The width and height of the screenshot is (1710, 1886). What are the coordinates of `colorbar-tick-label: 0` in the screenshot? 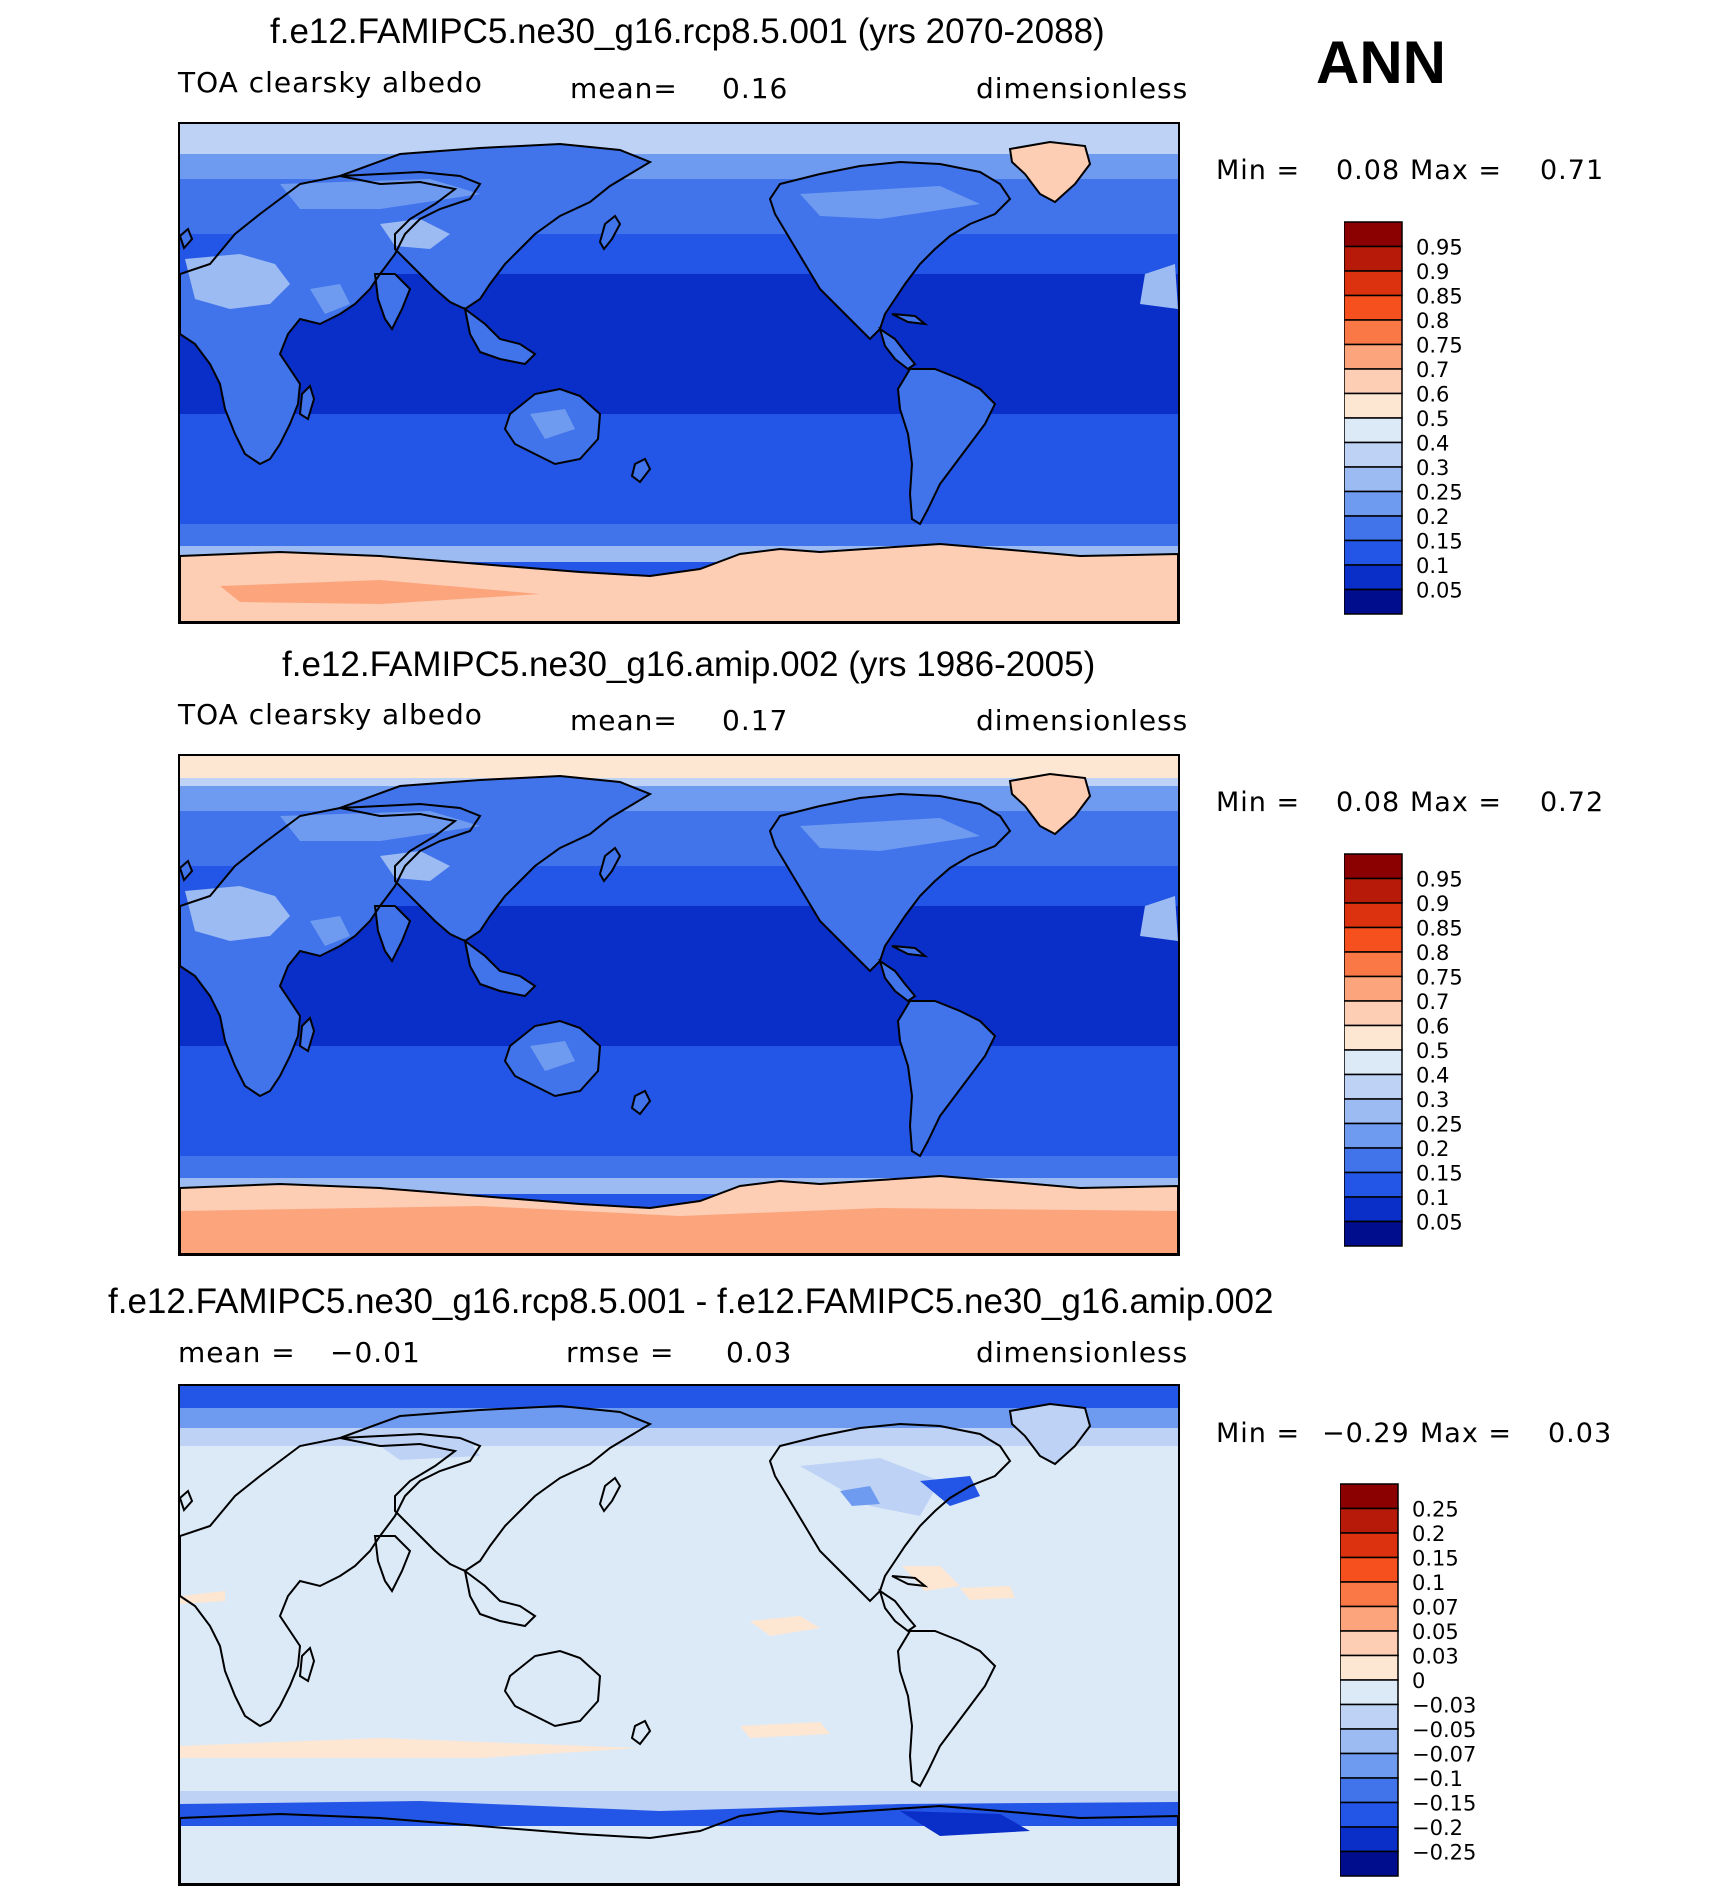 It's located at (1418, 1681).